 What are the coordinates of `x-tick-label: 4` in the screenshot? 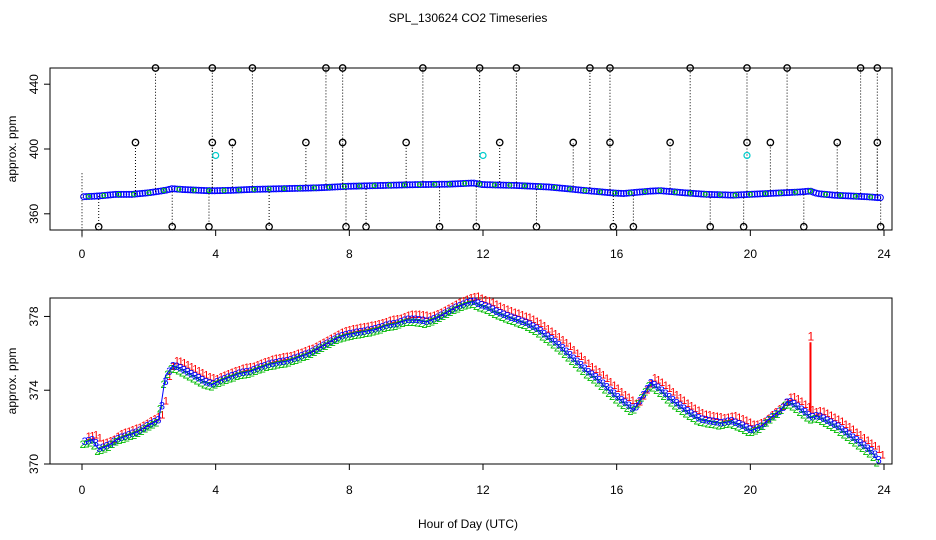 It's located at (215, 254).